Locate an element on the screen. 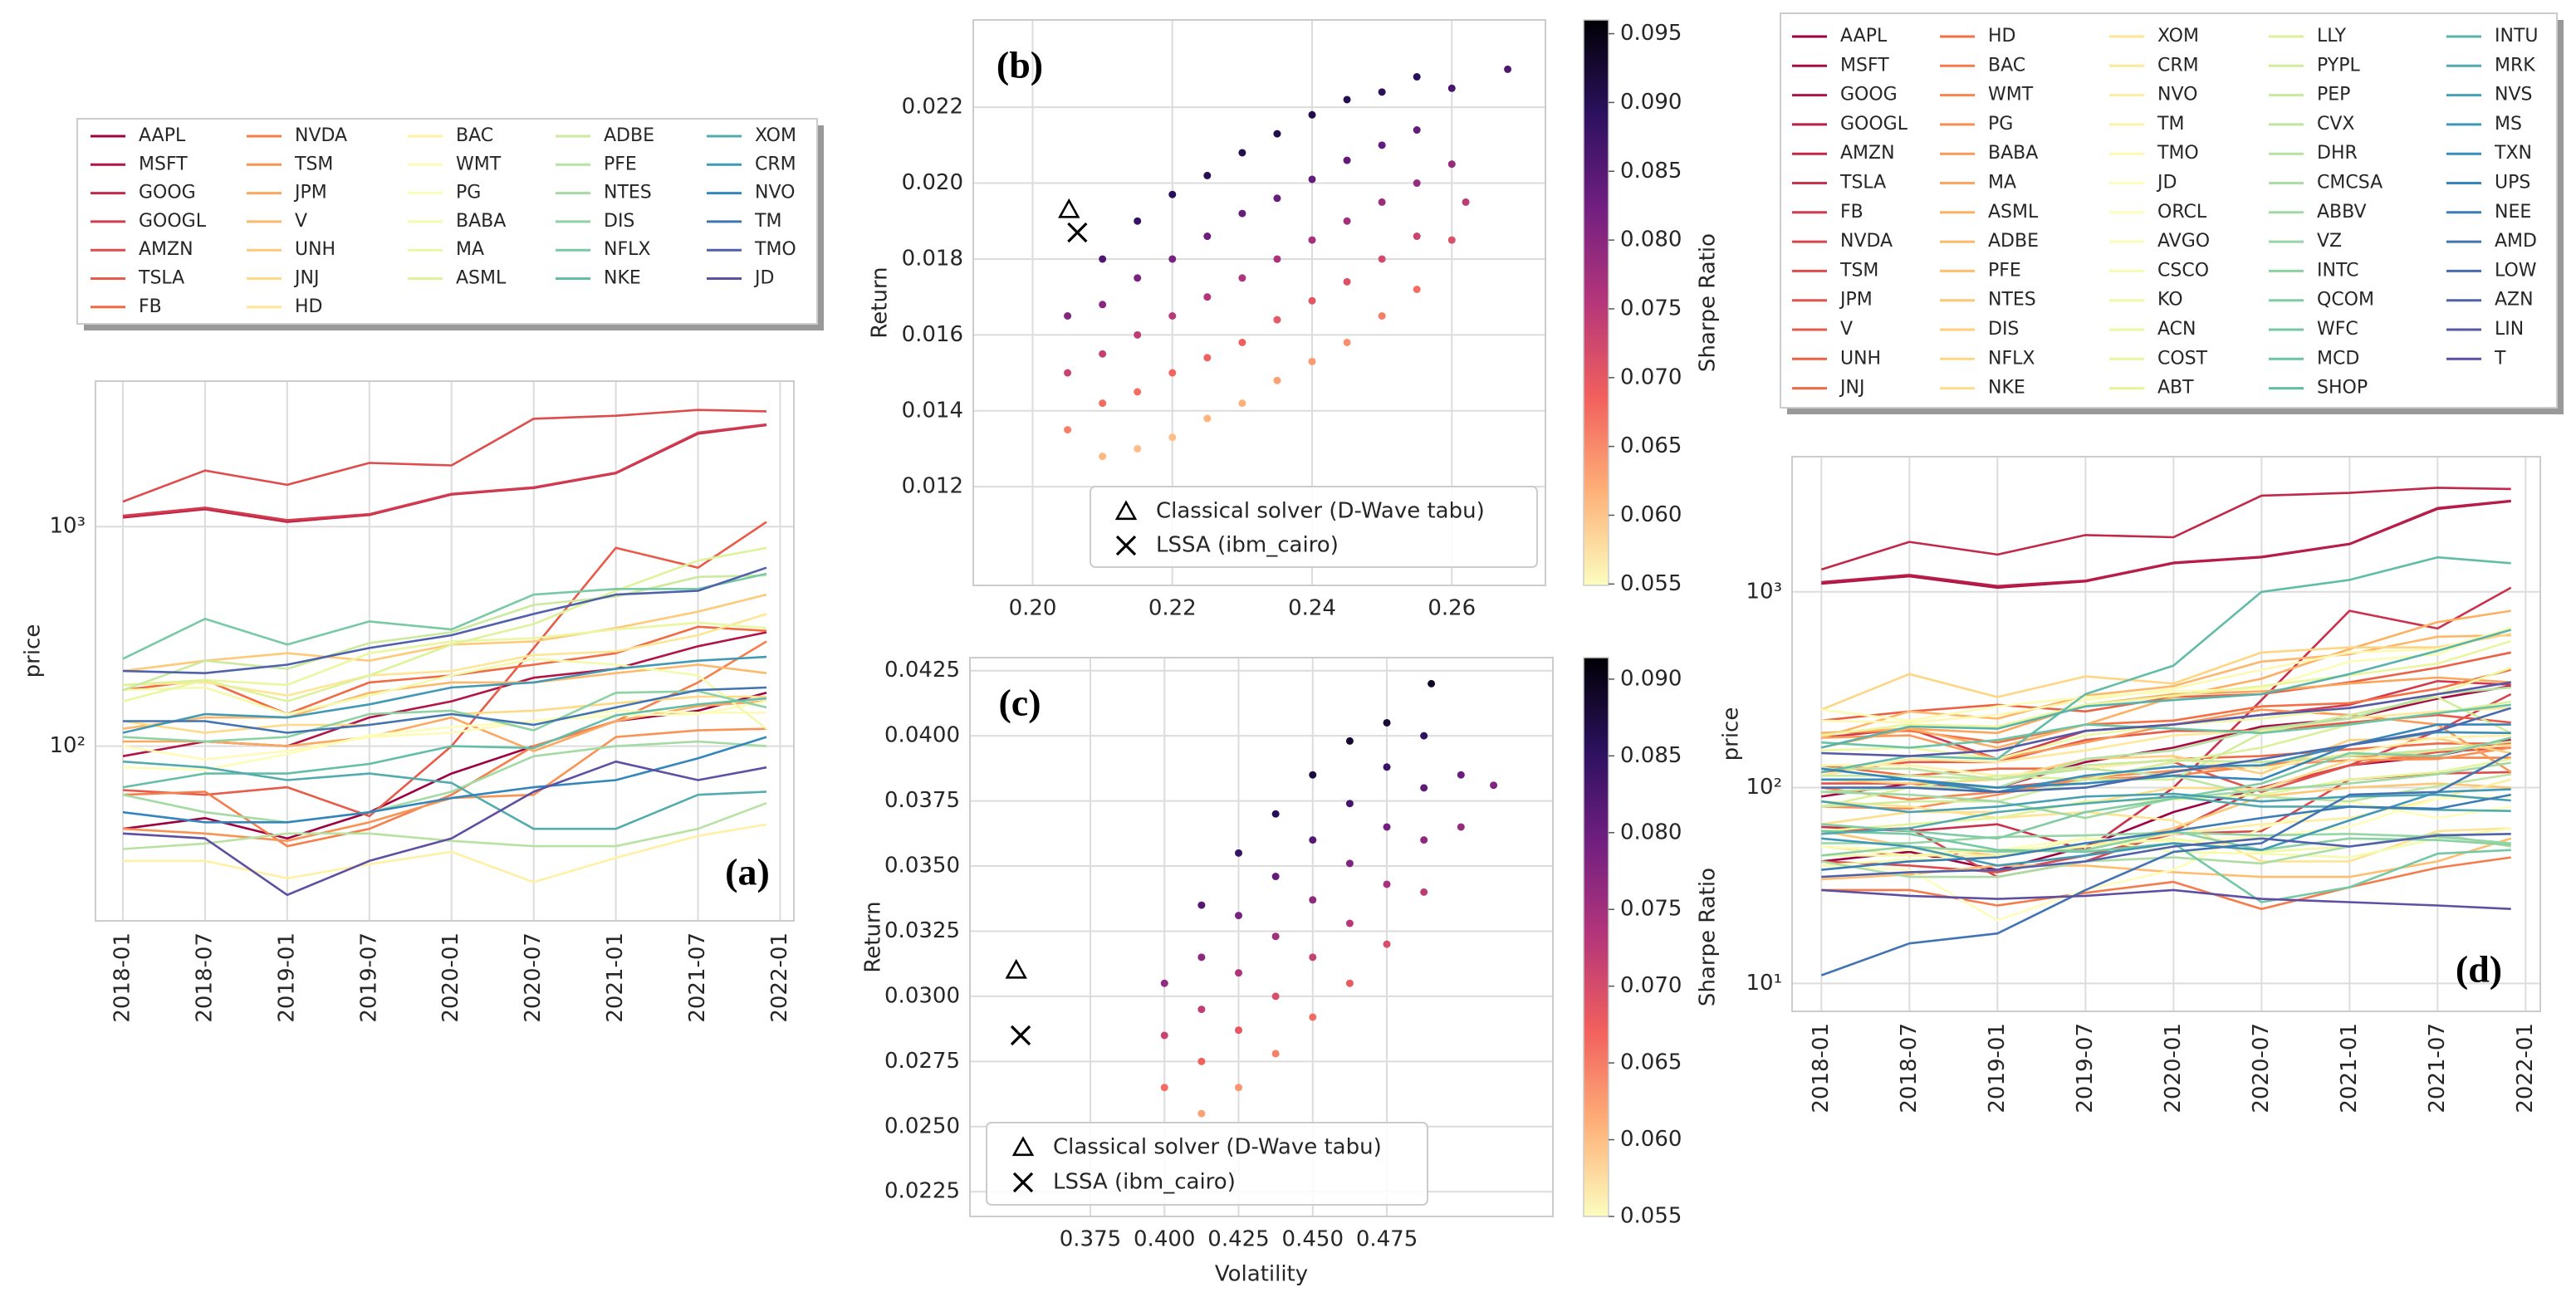  legend-label: NVDA is located at coordinates (321, 135).